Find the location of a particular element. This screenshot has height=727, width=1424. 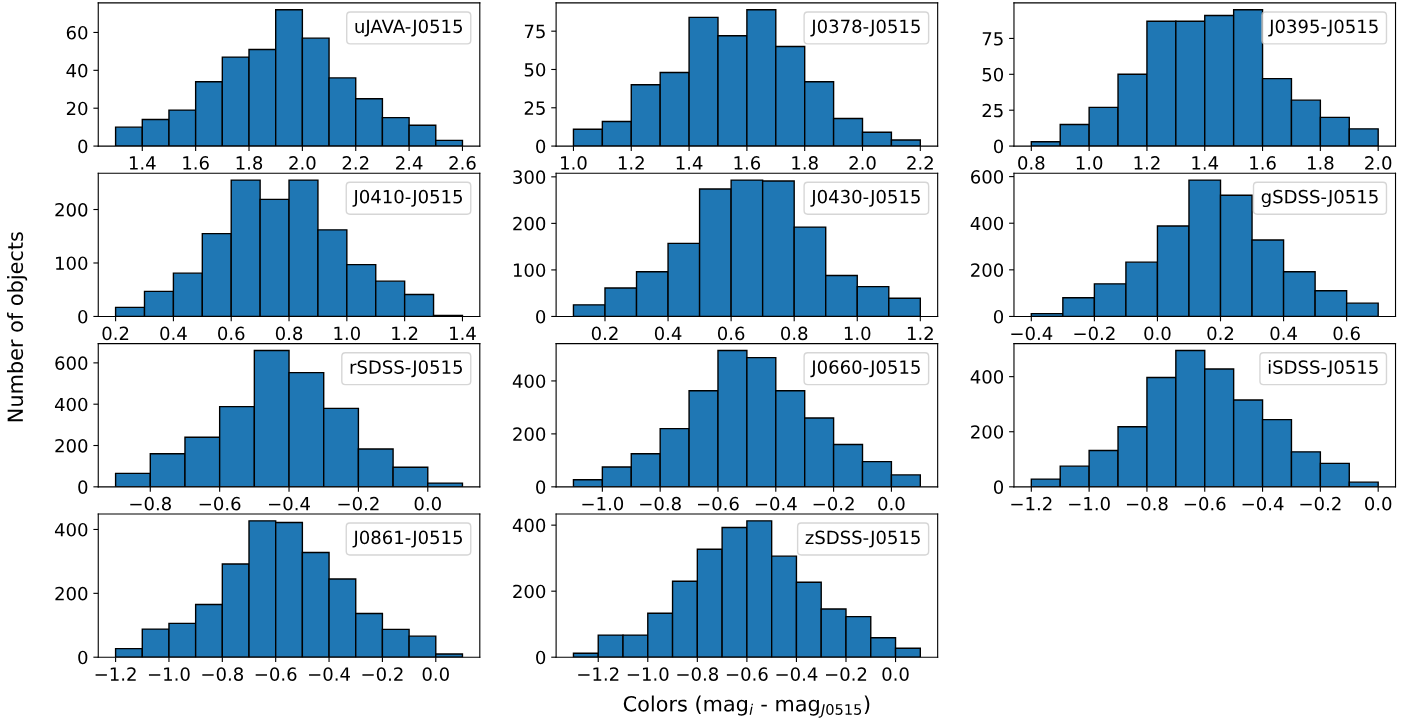

series-label: gSDSS-J0515 is located at coordinates (1319, 198).